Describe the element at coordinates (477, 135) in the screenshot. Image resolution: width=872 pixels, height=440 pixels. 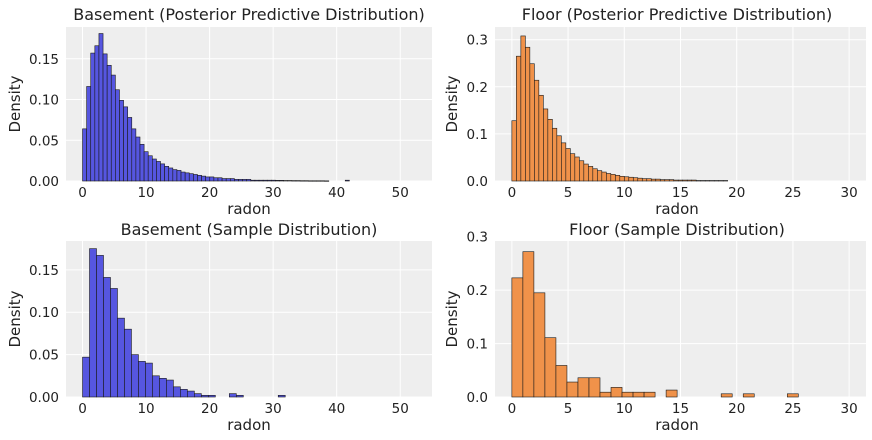
I see `y-tick-label: 0.1` at that location.